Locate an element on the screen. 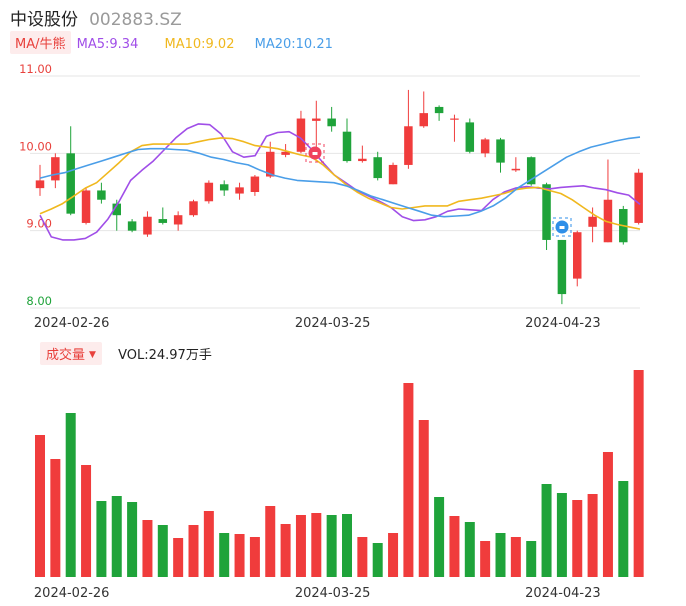  stock-name: 中设股份 is located at coordinates (44, 20).